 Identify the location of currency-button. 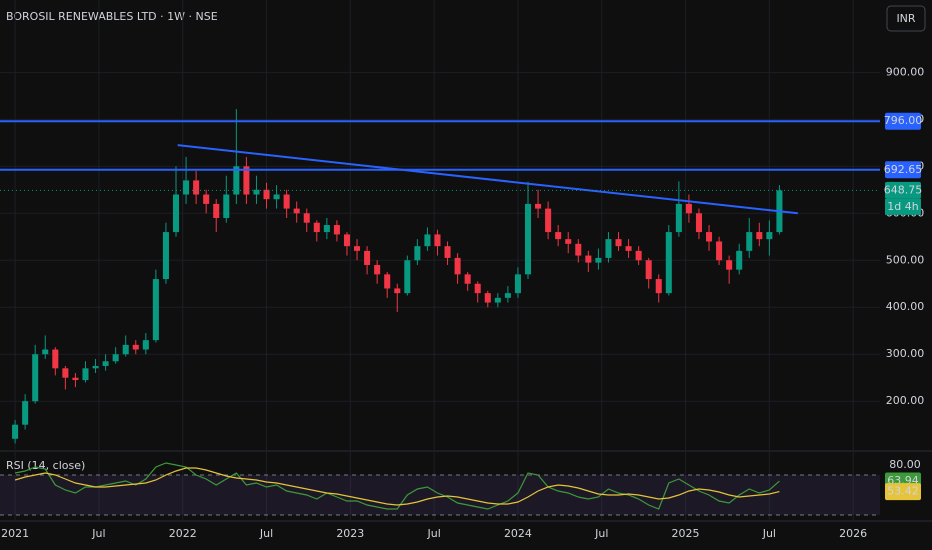
(906, 18).